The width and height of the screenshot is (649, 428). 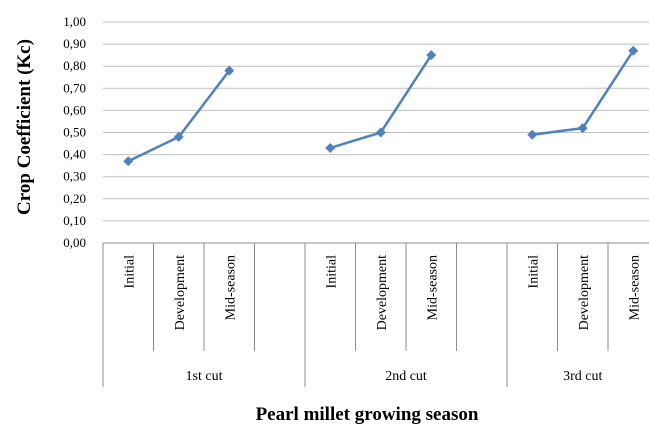 What do you see at coordinates (74, 87) in the screenshot?
I see `y-tick-label: 0,70` at bounding box center [74, 87].